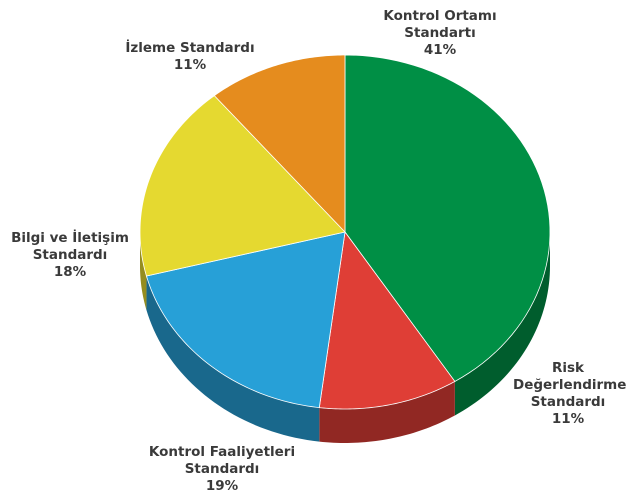  I want to click on value-label: 19%, so click(222, 486).